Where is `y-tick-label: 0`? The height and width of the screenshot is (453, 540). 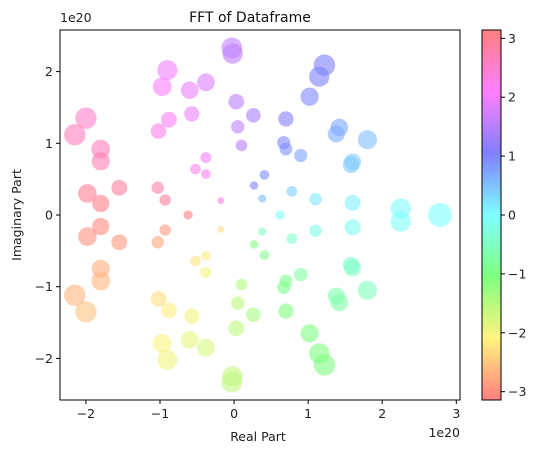
y-tick-label: 0 is located at coordinates (49, 215).